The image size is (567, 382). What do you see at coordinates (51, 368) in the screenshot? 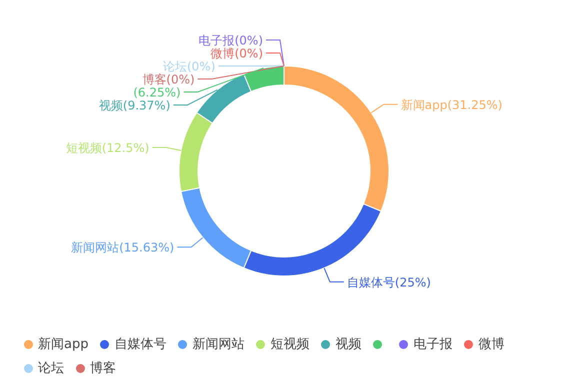
I see `legend-label: 论坛` at bounding box center [51, 368].